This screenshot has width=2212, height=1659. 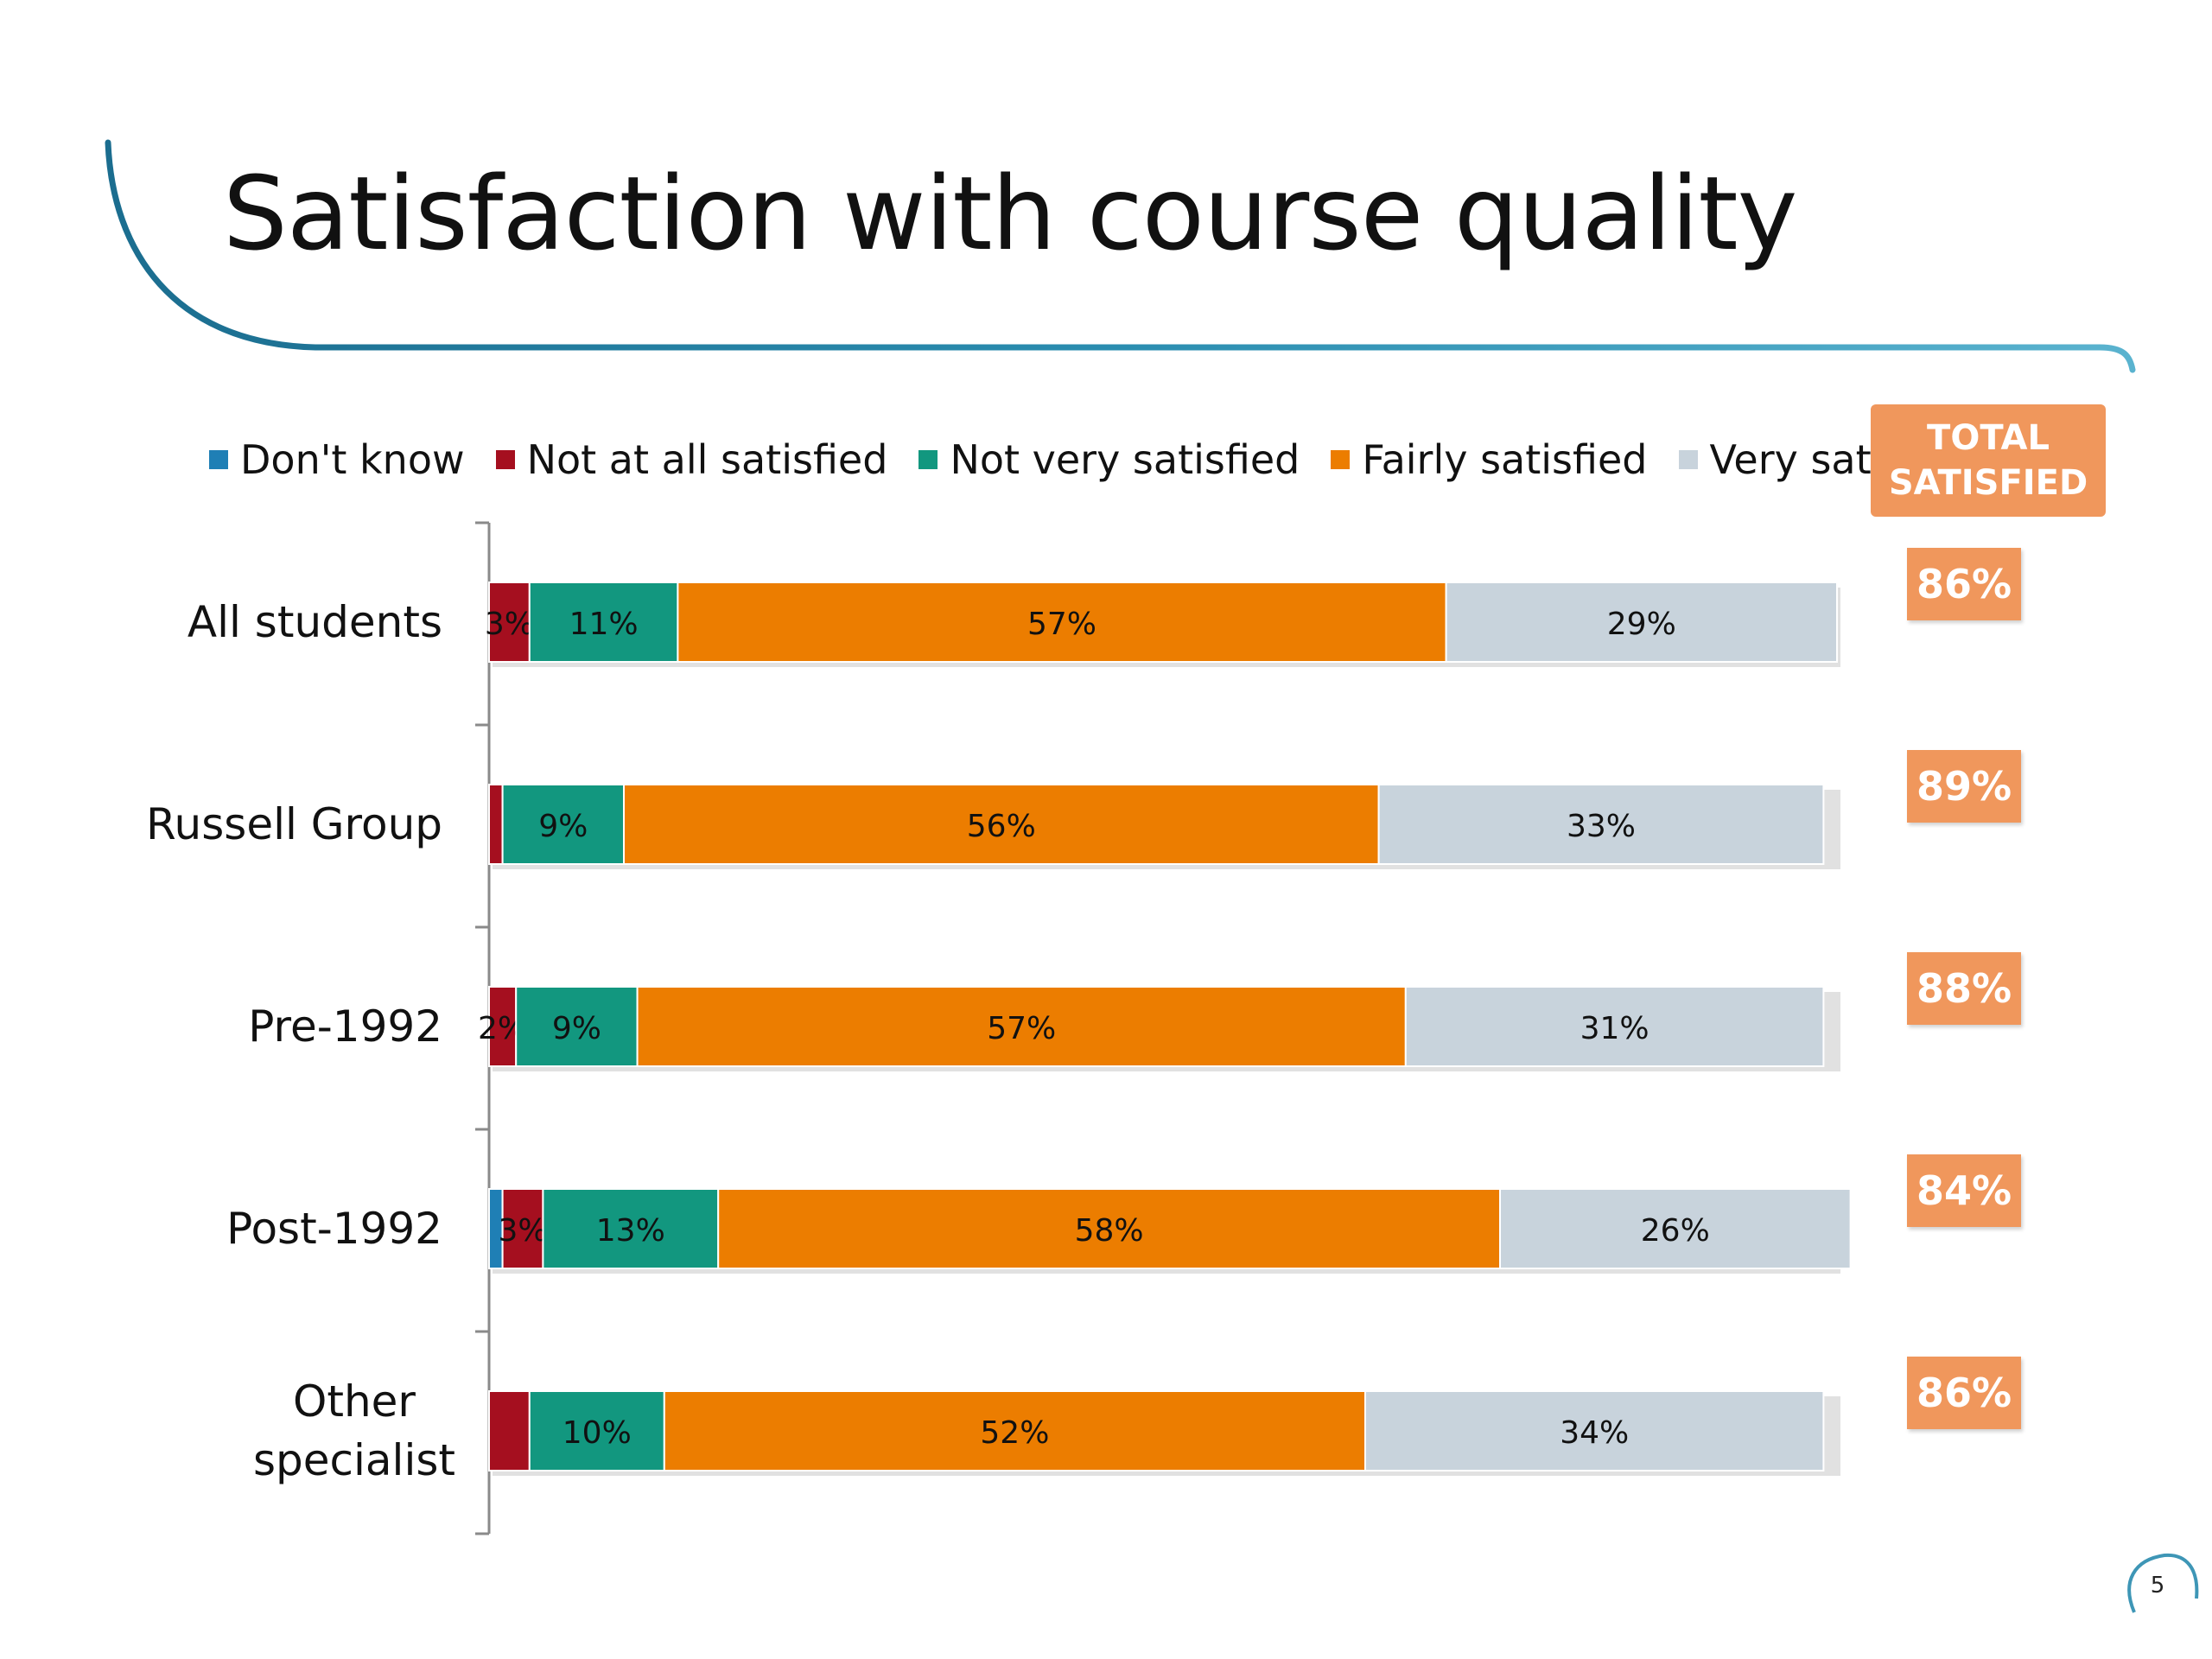 What do you see at coordinates (1010, 213) in the screenshot?
I see `slide-title: Satisfaction with course quality` at bounding box center [1010, 213].